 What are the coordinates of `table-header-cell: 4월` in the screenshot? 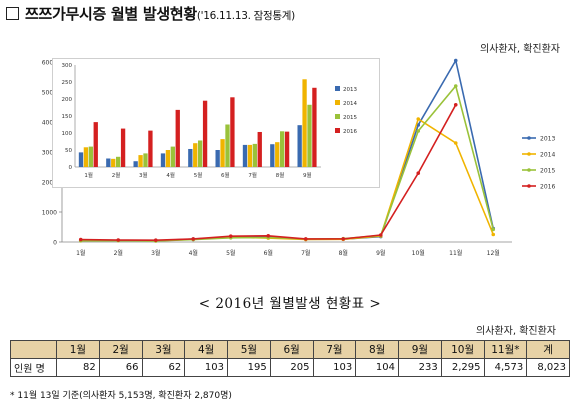 It's located at (206, 349).